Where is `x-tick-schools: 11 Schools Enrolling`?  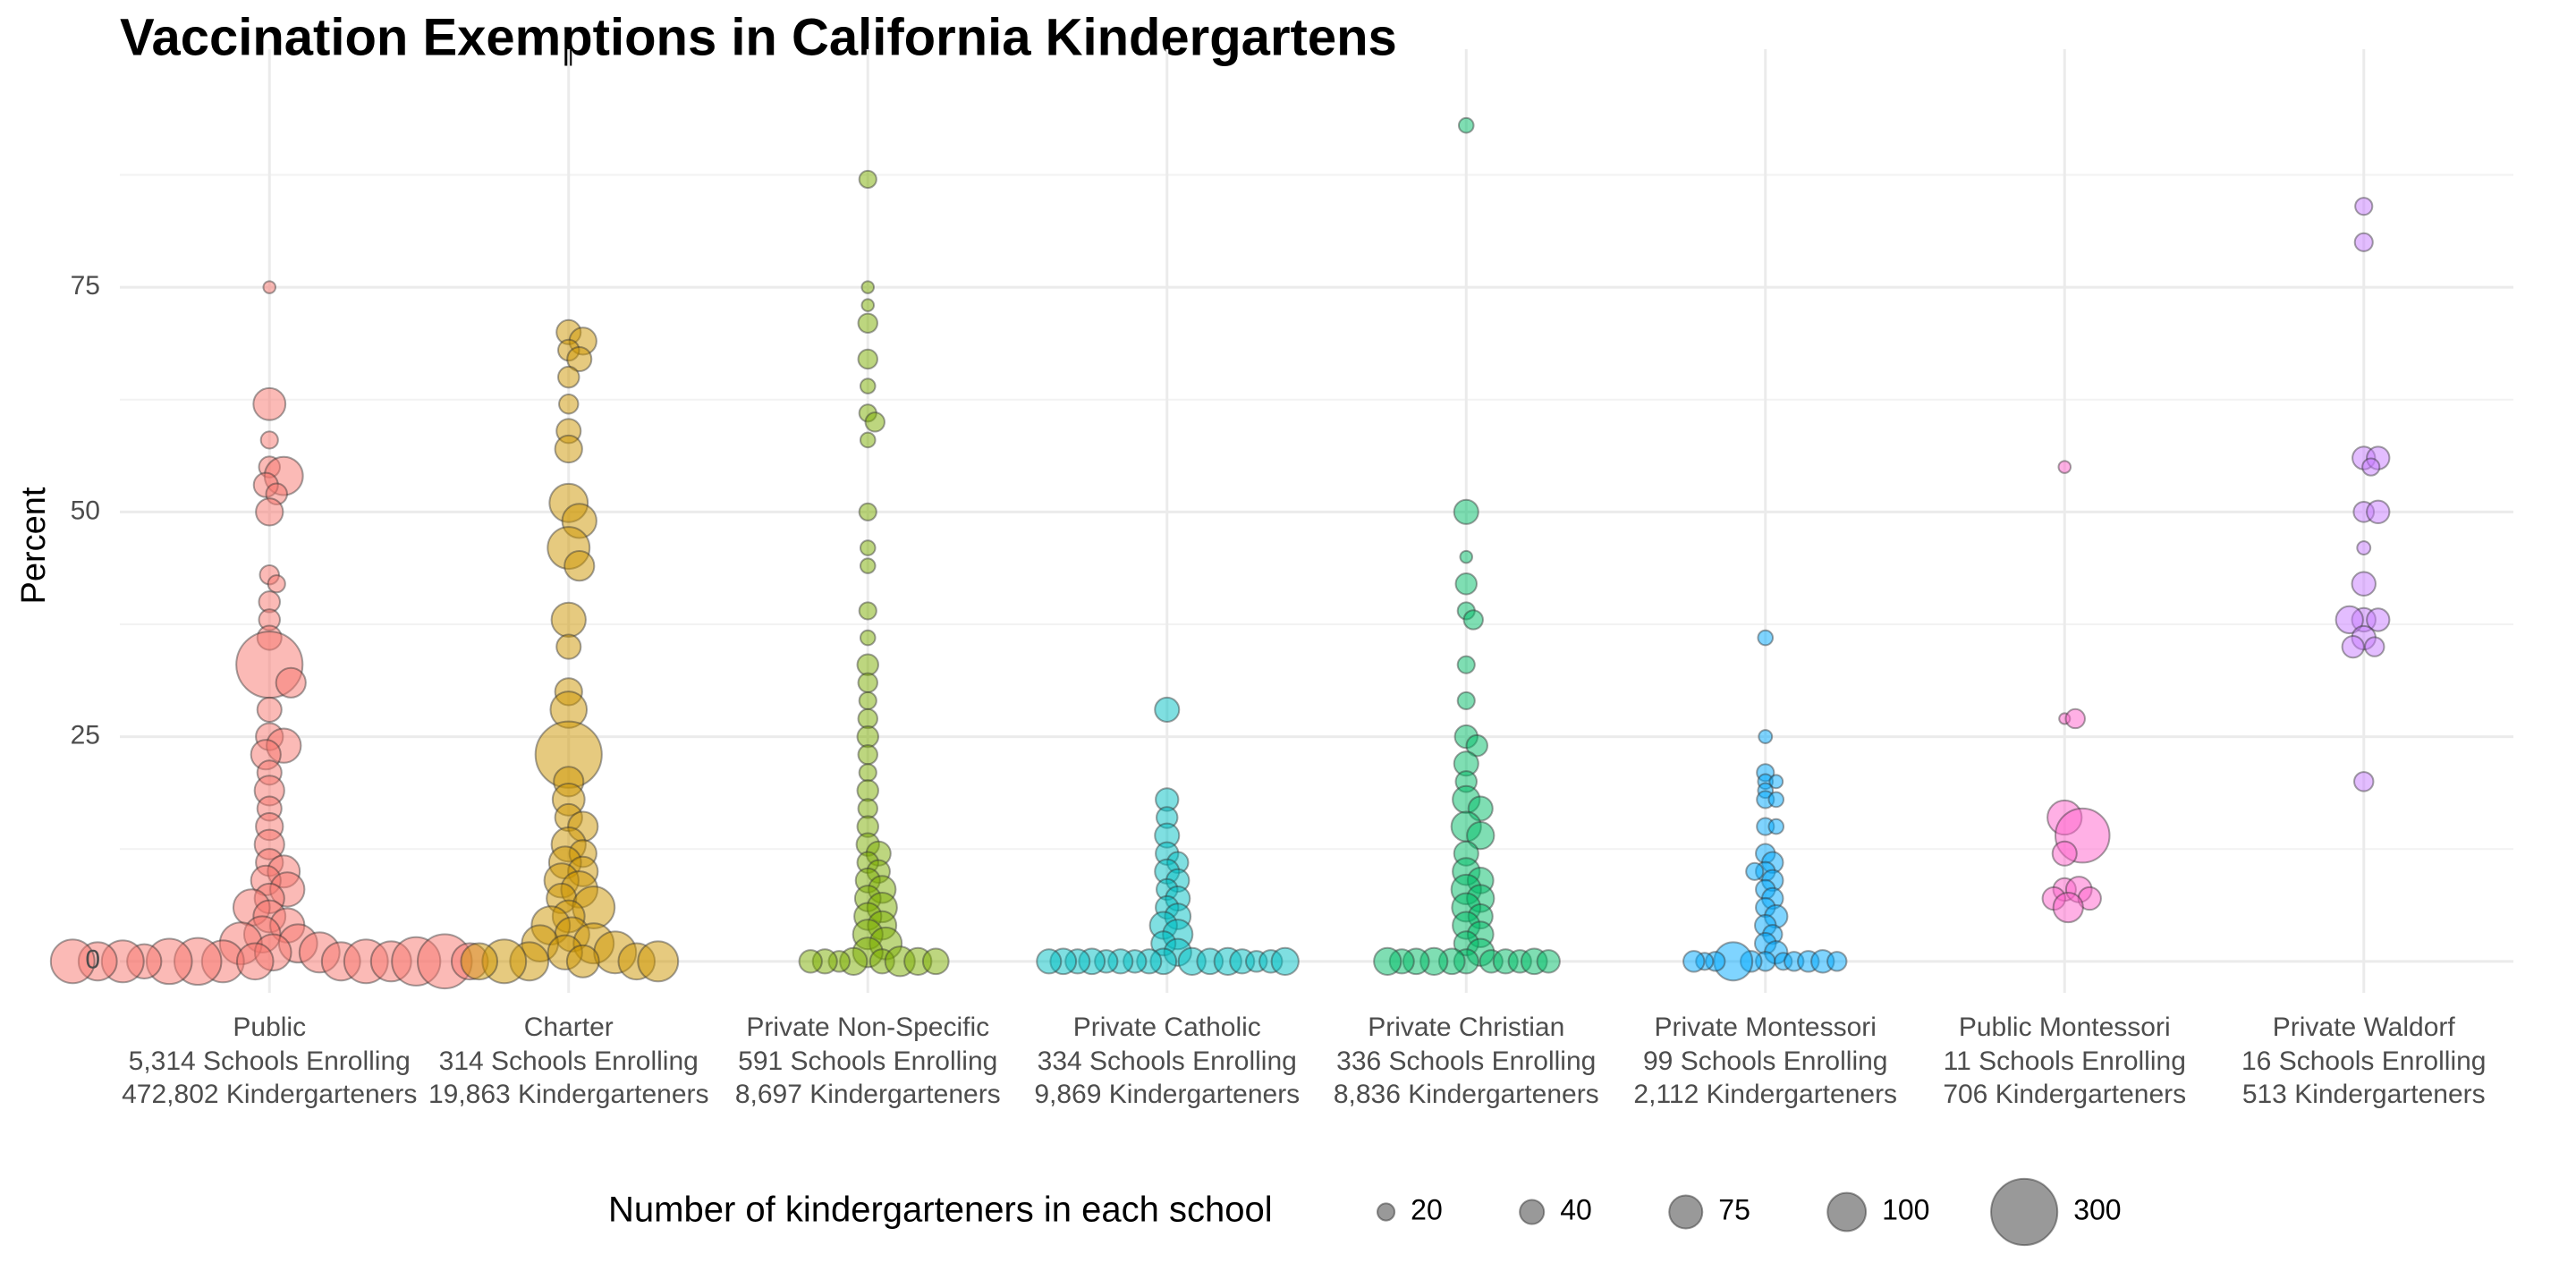
x-tick-schools: 11 Schools Enrolling is located at coordinates (2065, 1061).